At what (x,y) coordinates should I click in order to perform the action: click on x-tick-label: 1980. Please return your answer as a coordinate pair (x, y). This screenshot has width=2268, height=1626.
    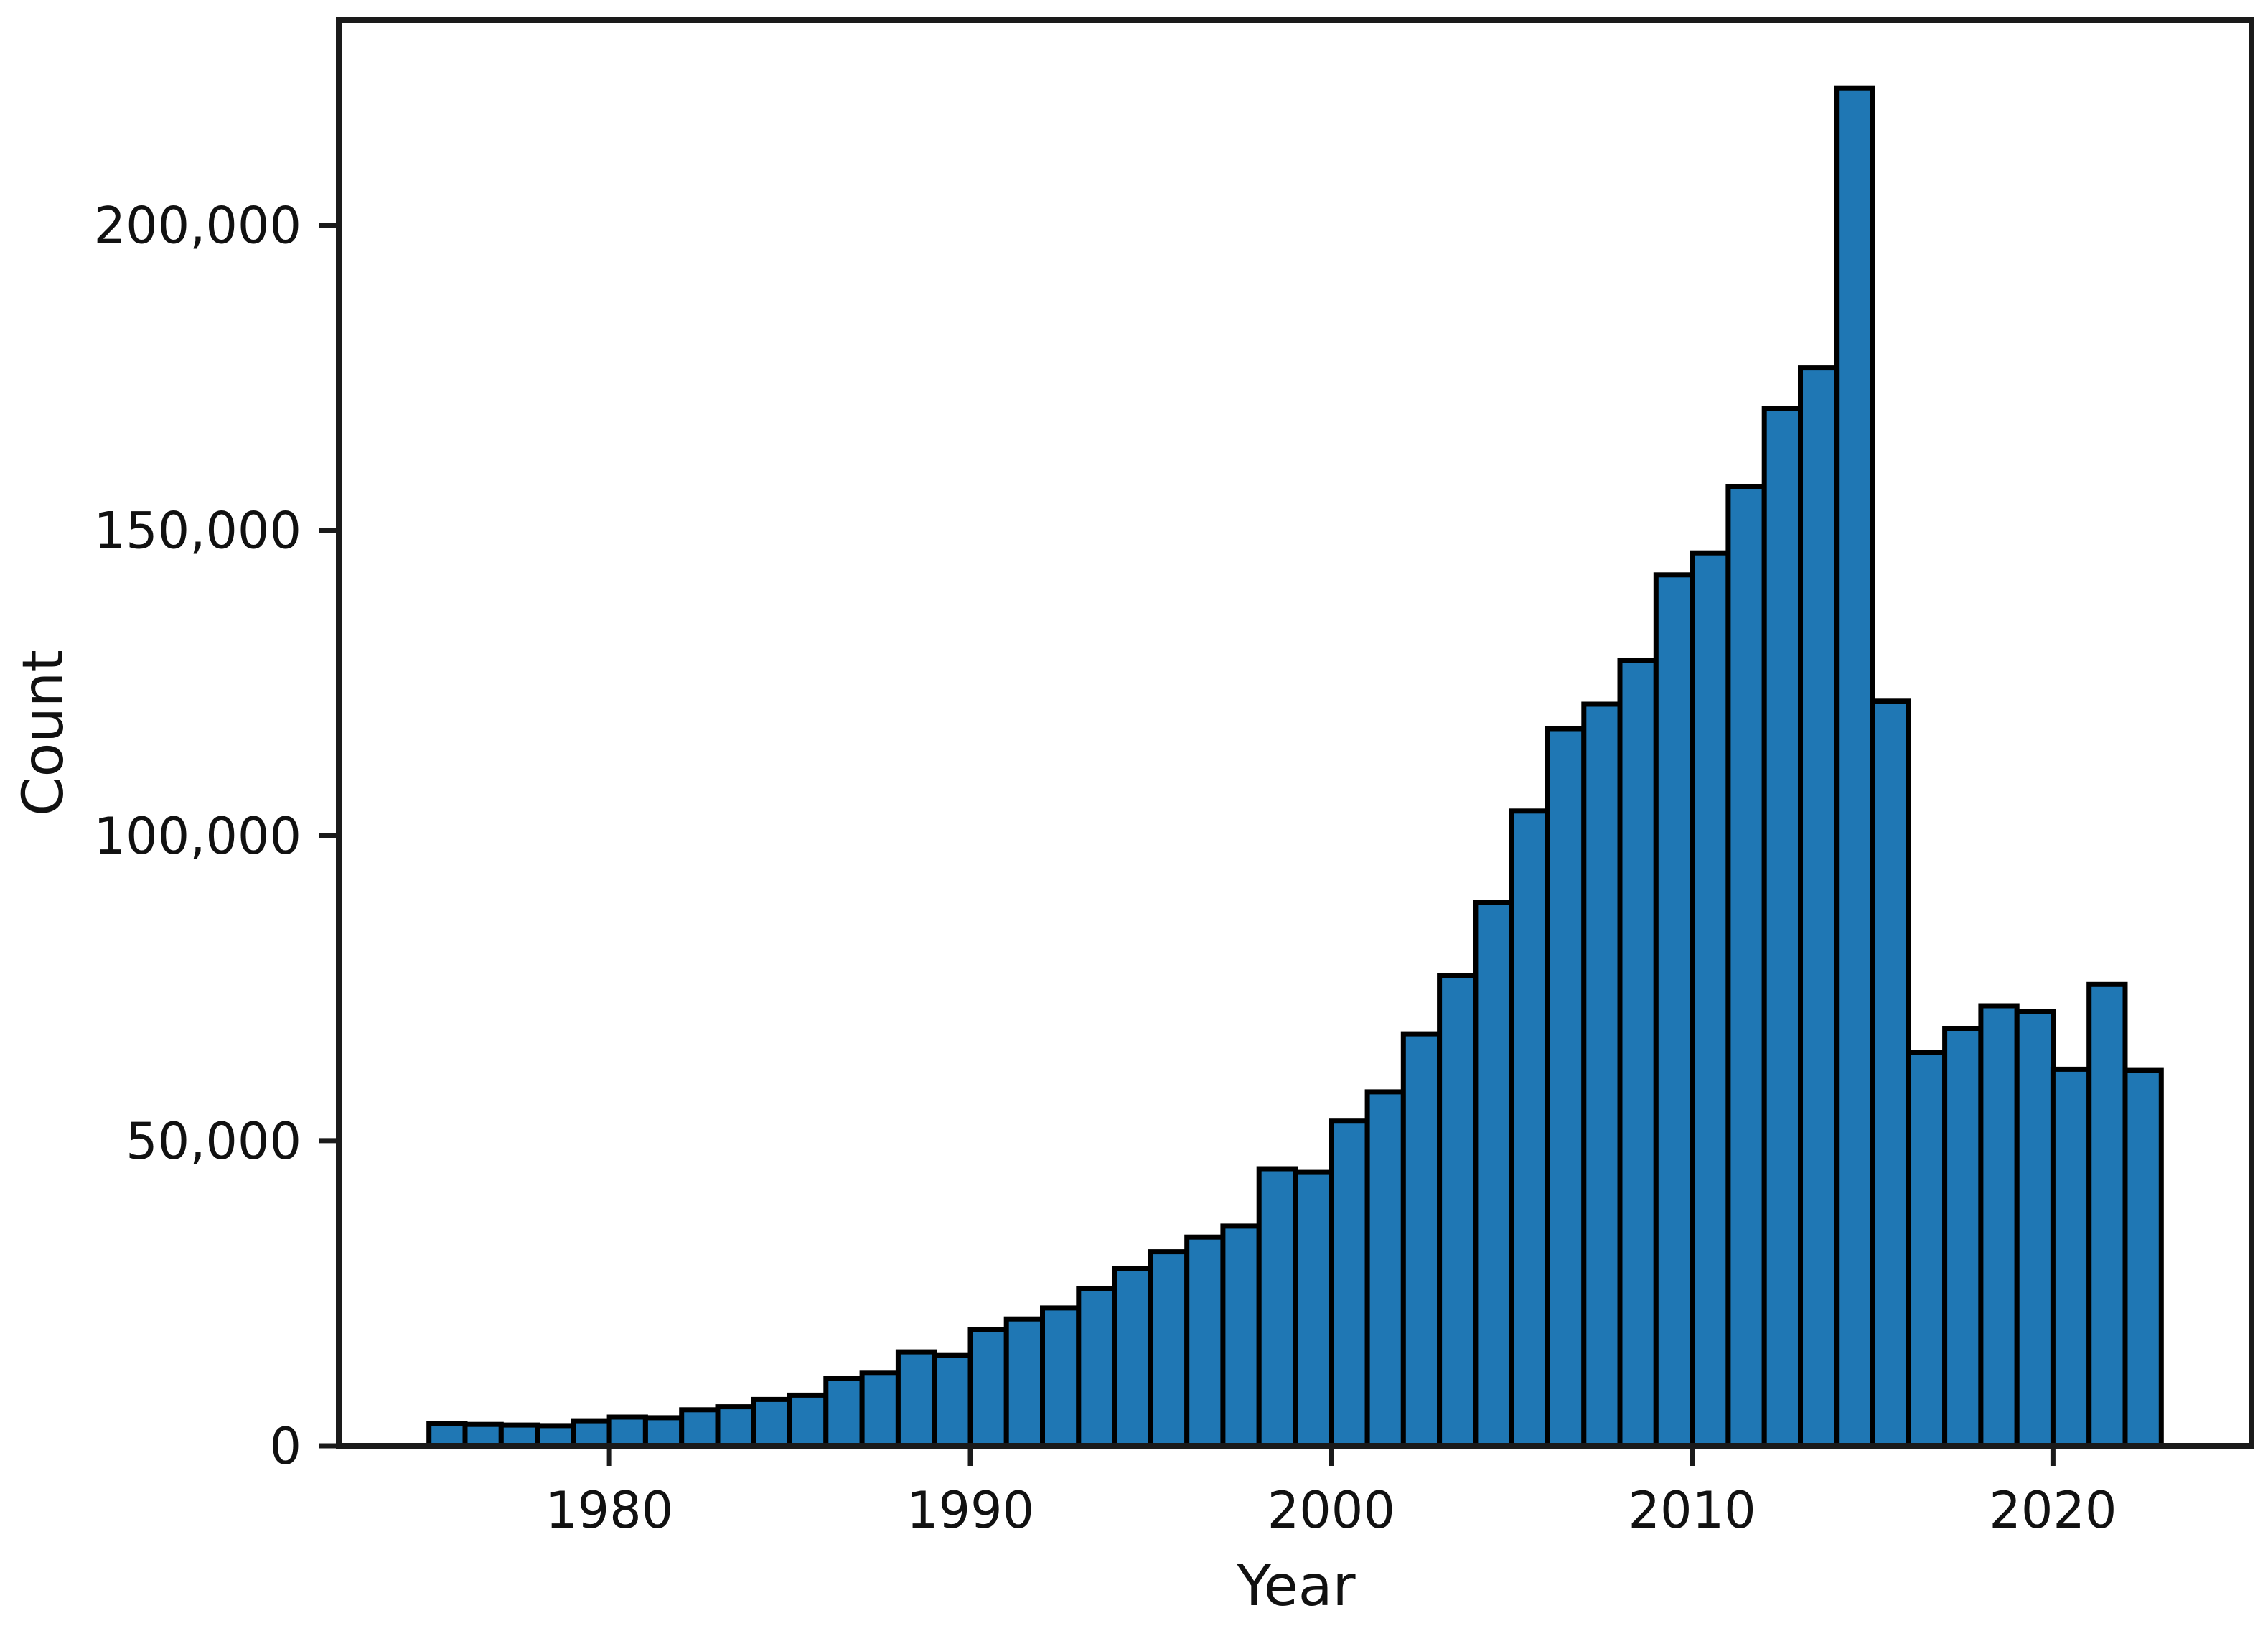
    Looking at the image, I should click on (609, 1510).